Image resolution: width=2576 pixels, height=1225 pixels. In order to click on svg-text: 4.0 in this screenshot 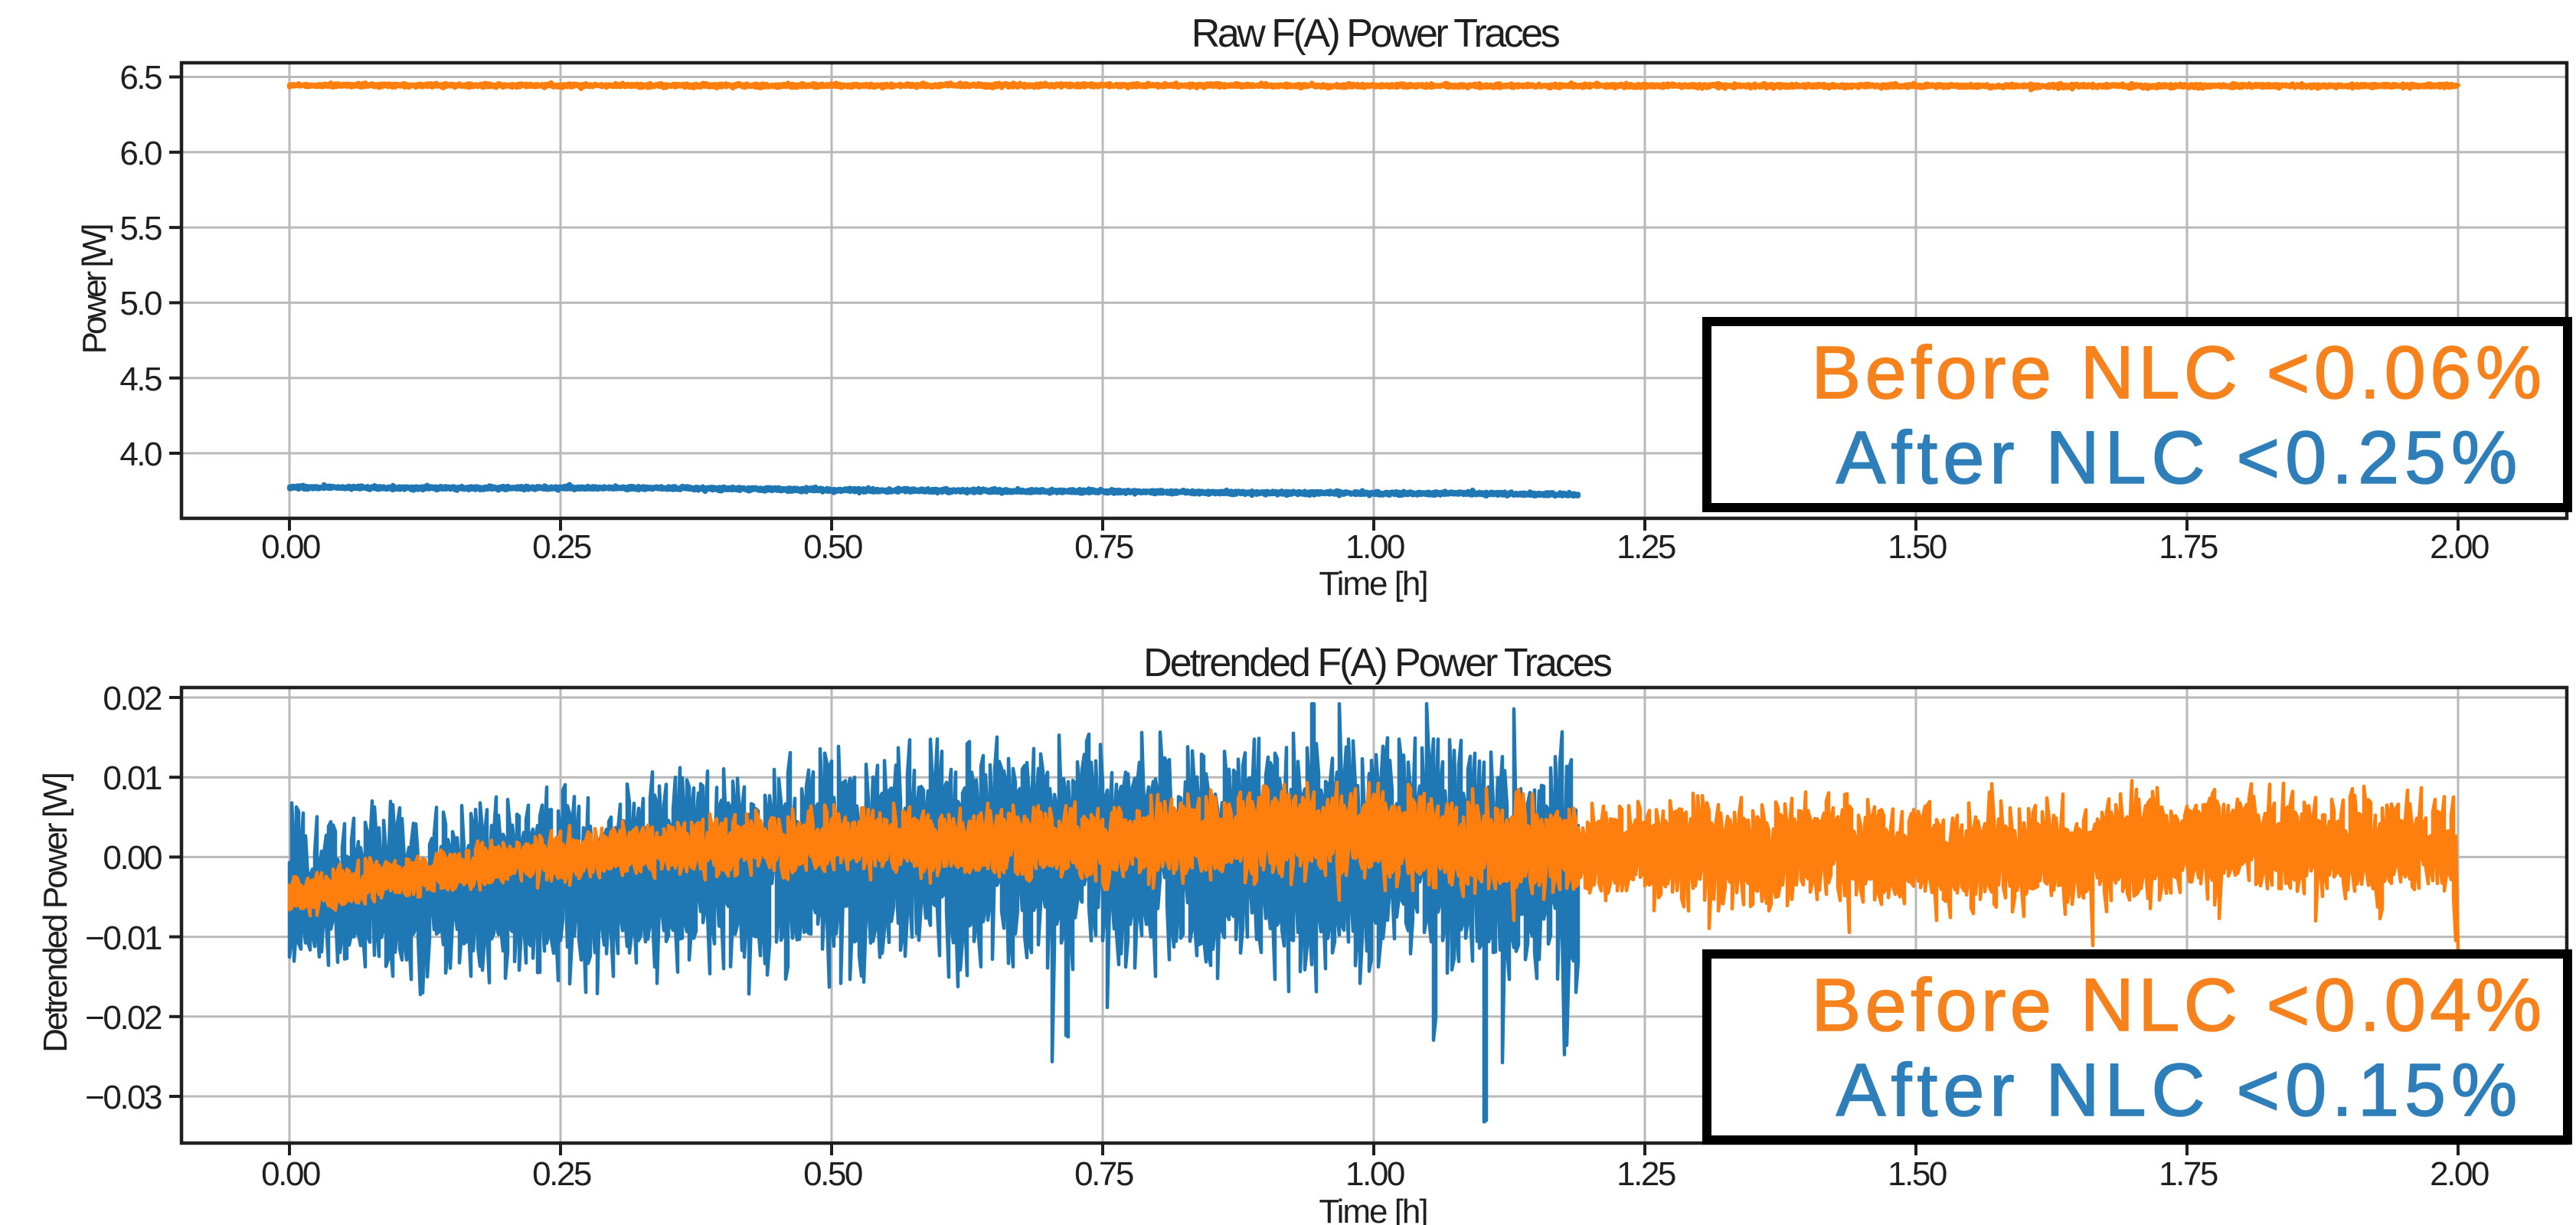, I will do `click(140, 454)`.